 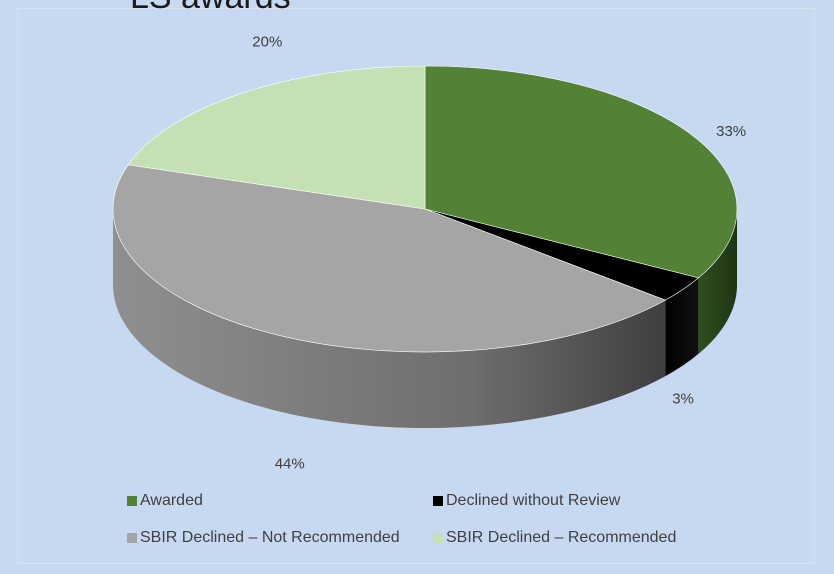 I want to click on data-label-sbir-recommended: 20%, so click(x=267, y=42).